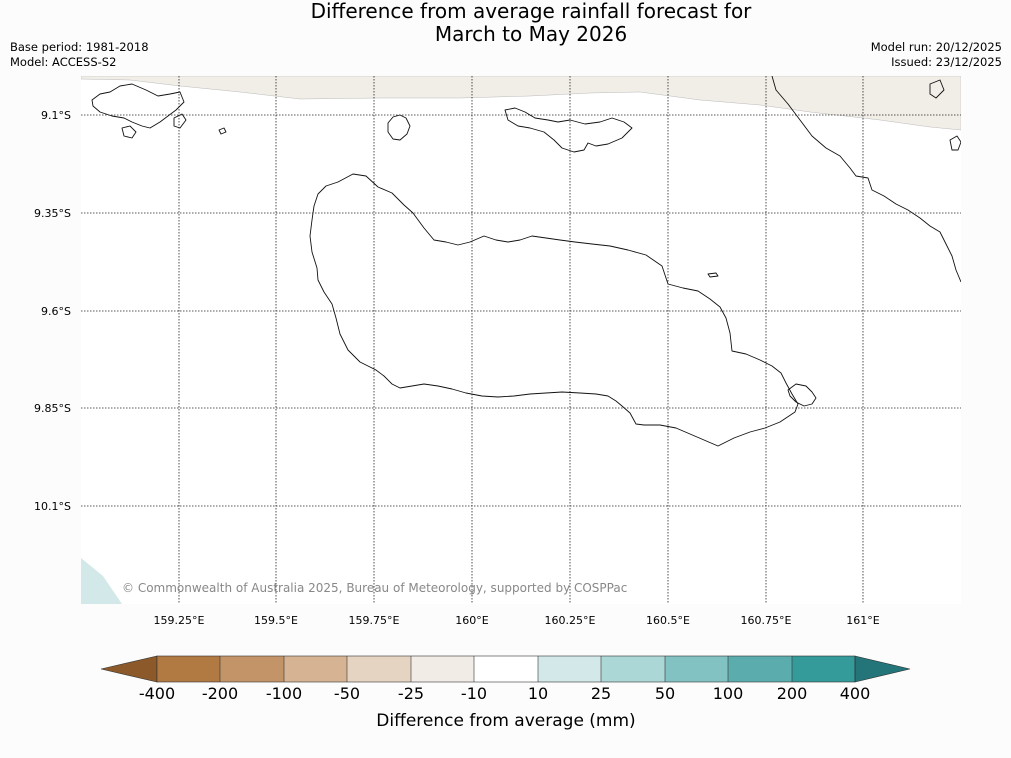  I want to click on colorbar-tick-label: -200, so click(220, 693).